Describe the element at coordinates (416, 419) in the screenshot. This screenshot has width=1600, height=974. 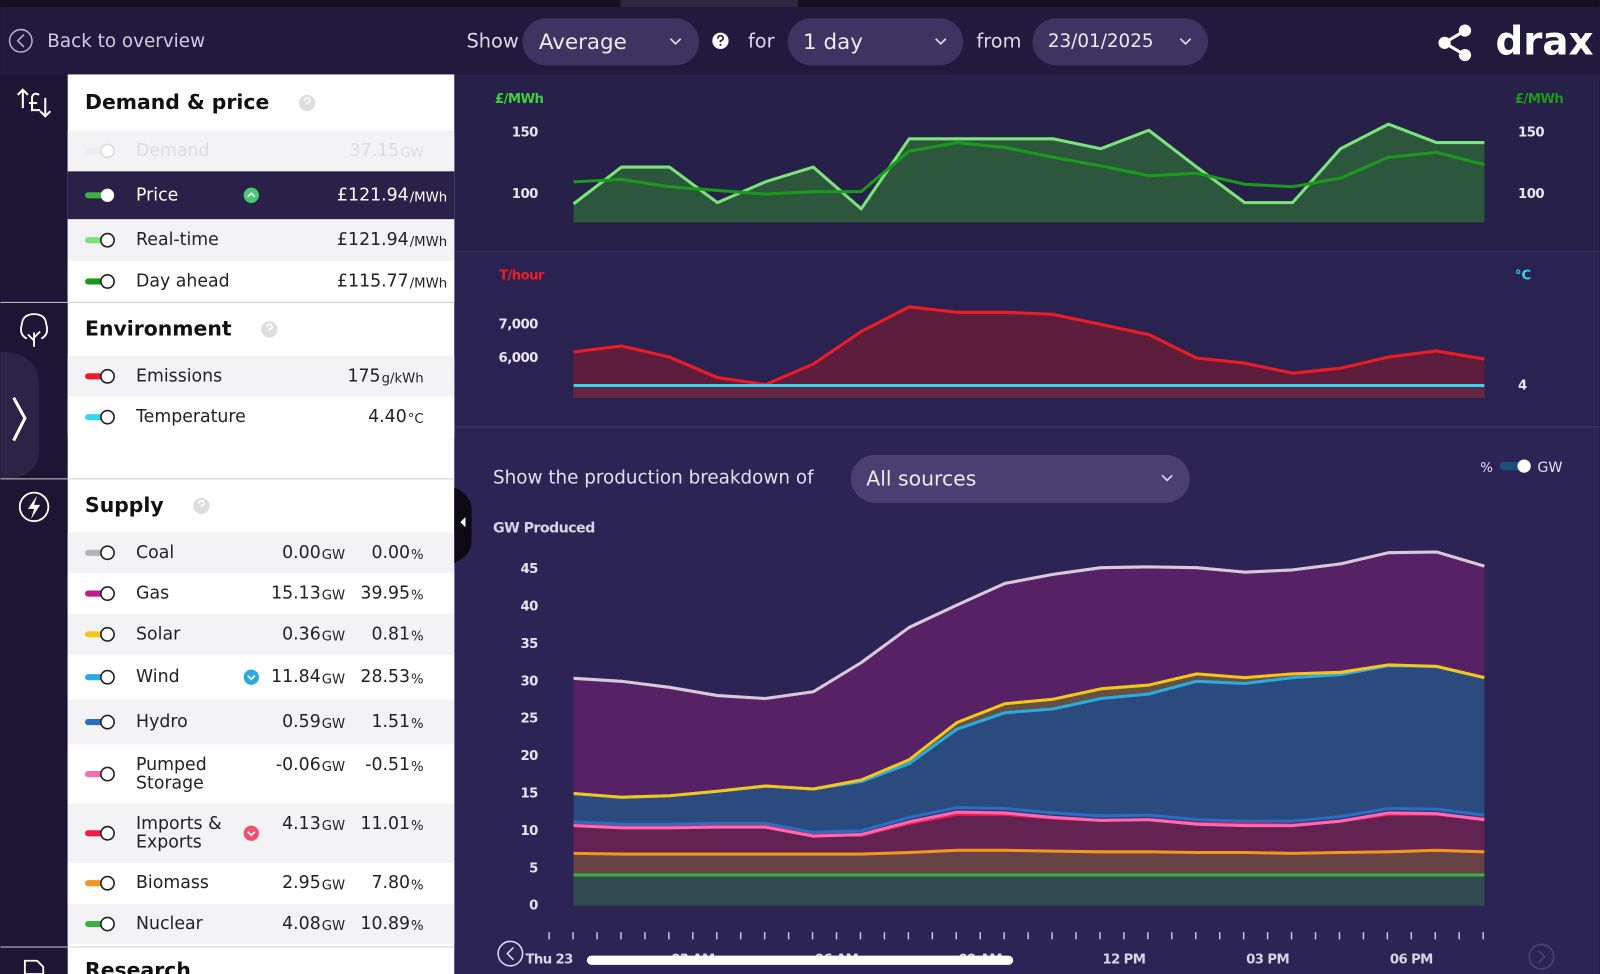
I see `row-unit: °C` at that location.